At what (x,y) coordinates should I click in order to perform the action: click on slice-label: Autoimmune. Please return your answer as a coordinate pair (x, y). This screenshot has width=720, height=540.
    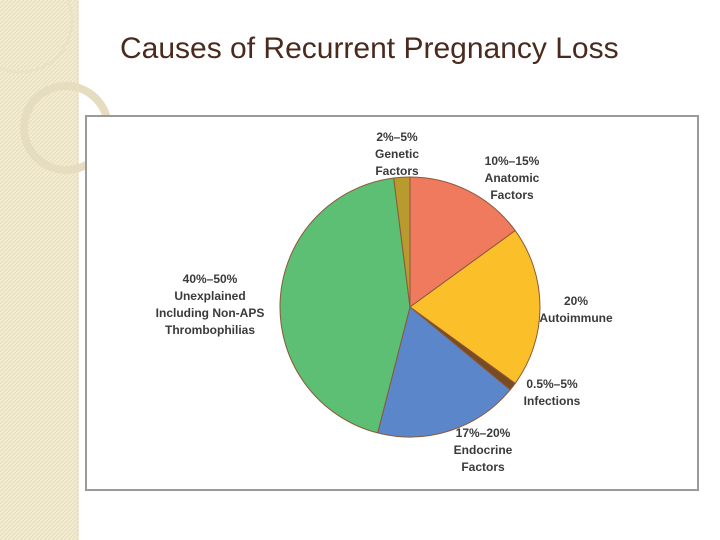
    Looking at the image, I should click on (576, 318).